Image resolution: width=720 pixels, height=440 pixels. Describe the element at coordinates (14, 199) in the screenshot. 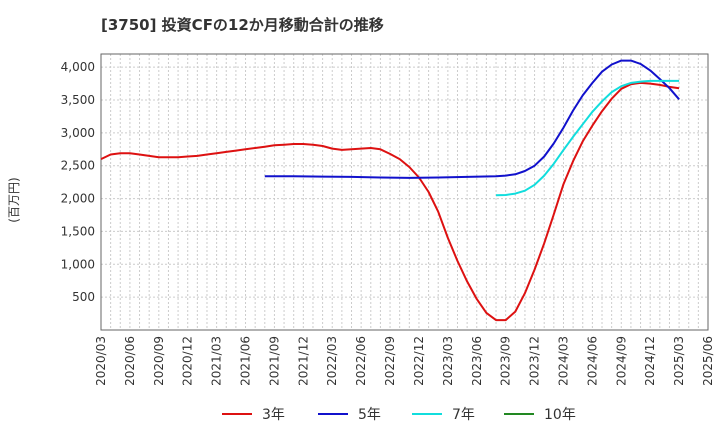

I see `y-axis-label: (百万円)` at that location.